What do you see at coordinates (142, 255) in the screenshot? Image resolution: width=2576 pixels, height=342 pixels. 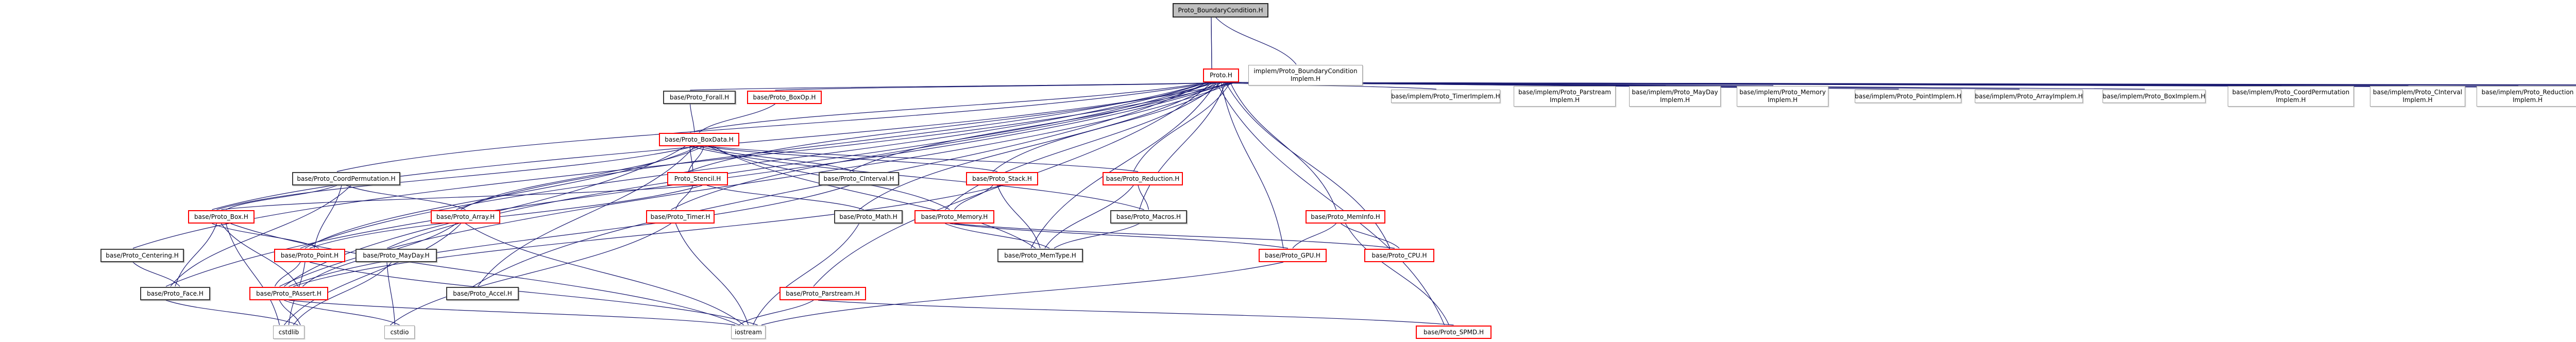 I see `graph-node-centering: base/Proto_Centering.H` at bounding box center [142, 255].